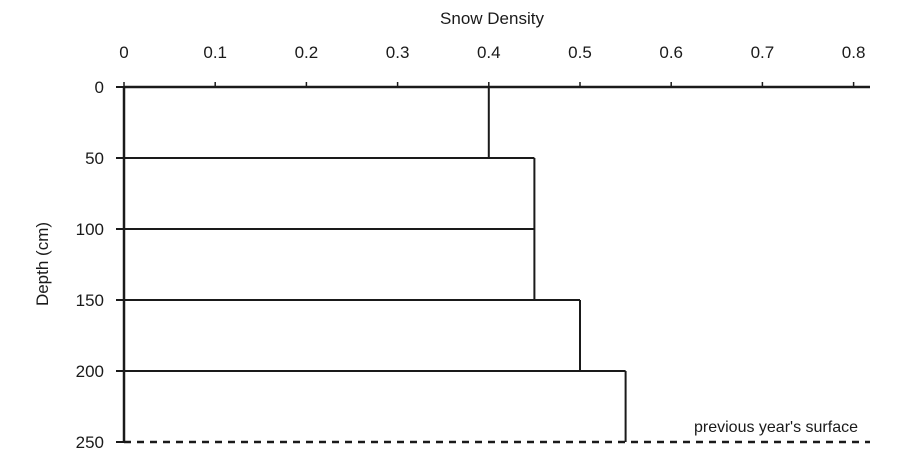 The image size is (898, 475). What do you see at coordinates (671, 52) in the screenshot?
I see `x-tick-label-6: 0.6` at bounding box center [671, 52].